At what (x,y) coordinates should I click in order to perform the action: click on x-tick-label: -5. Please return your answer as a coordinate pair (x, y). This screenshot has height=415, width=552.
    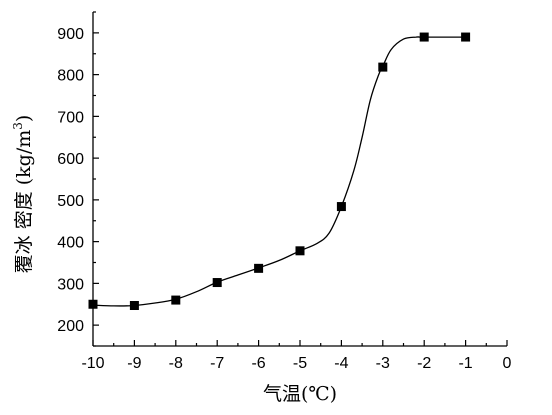
    Looking at the image, I should click on (300, 363).